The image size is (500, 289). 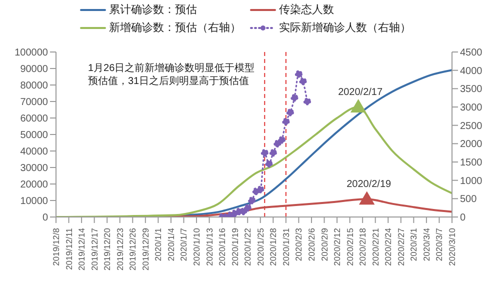 What do you see at coordinates (133, 249) in the screenshot?
I see `x-tick-label: 2019/12/26` at bounding box center [133, 249].